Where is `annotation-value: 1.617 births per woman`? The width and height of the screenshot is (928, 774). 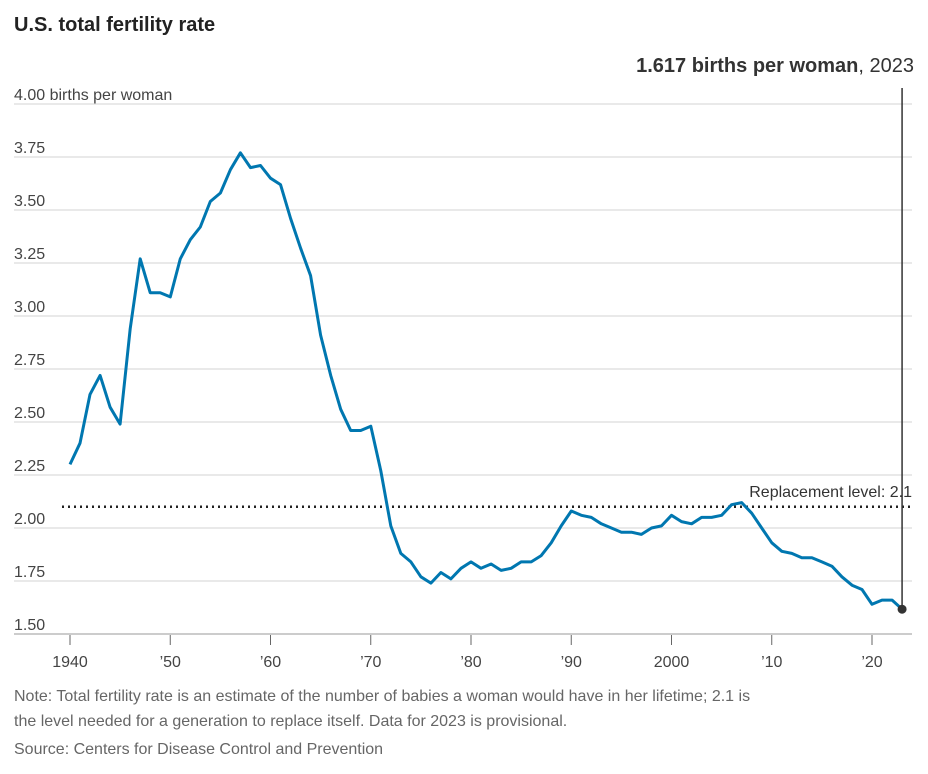 annotation-value: 1.617 births per woman is located at coordinates (747, 66).